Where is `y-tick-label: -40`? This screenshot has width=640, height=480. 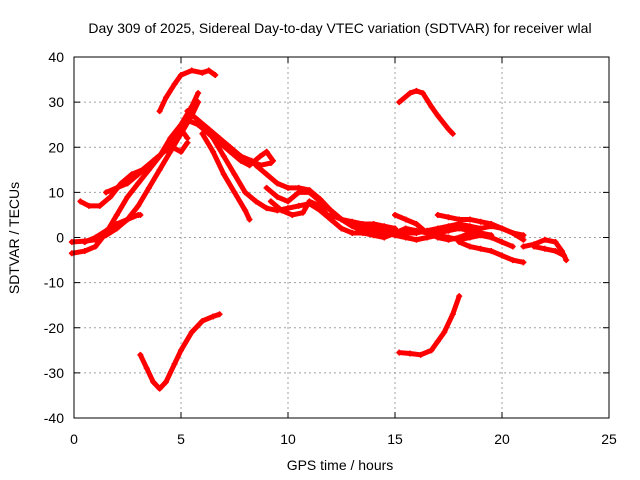 y-tick-label: -40 is located at coordinates (54, 418).